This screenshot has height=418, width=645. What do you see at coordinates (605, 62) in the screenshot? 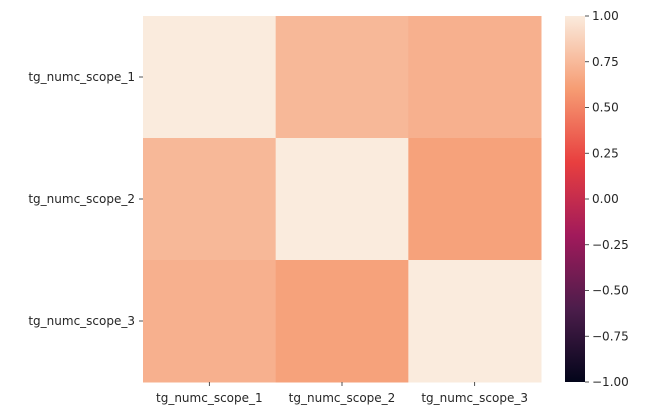
I see `colorbar-tick-label: 0.75` at bounding box center [605, 62].